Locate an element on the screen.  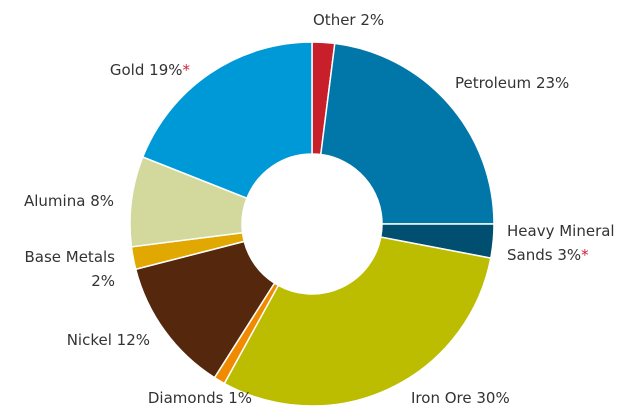
value-label: 3% is located at coordinates (569, 255).